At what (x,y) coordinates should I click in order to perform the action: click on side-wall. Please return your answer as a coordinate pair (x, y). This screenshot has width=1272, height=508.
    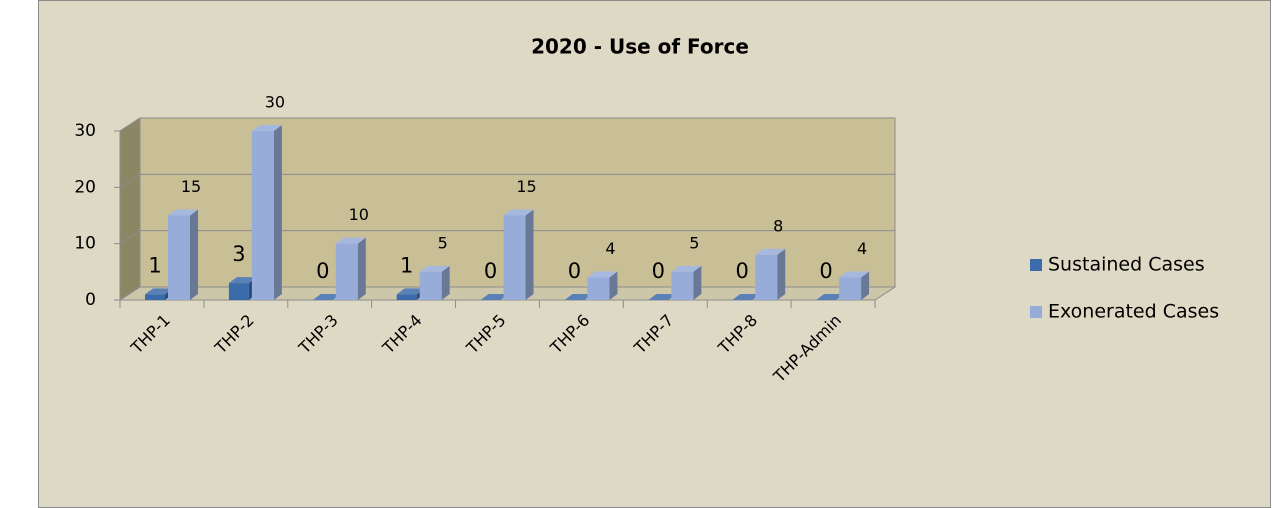
    Looking at the image, I should click on (130, 209).